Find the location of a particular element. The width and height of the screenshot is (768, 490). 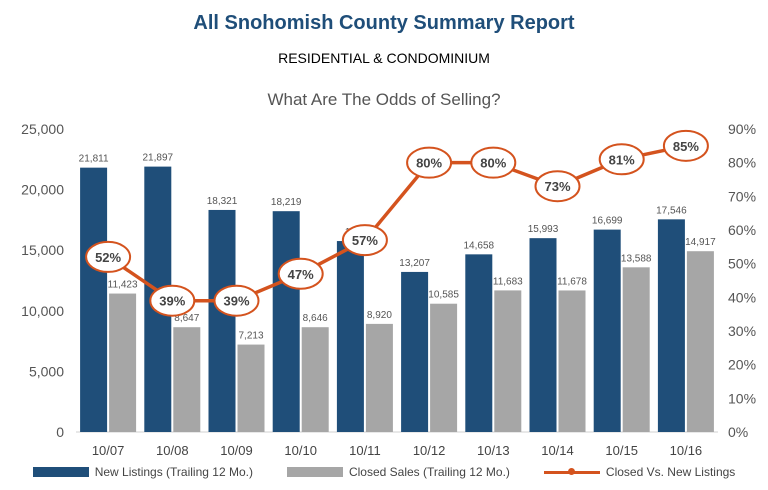

right-axis-tick-label: 70% is located at coordinates (742, 196).